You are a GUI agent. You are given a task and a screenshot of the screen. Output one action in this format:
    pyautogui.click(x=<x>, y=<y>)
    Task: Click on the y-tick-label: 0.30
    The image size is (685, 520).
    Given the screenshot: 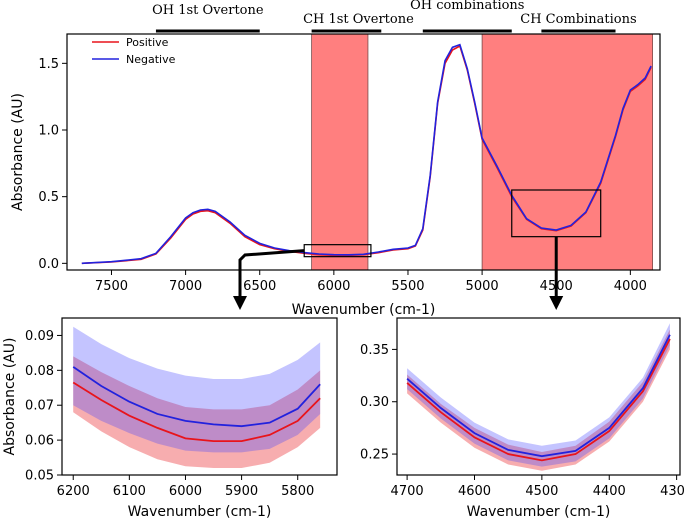 What is the action you would take?
    pyautogui.click(x=374, y=402)
    